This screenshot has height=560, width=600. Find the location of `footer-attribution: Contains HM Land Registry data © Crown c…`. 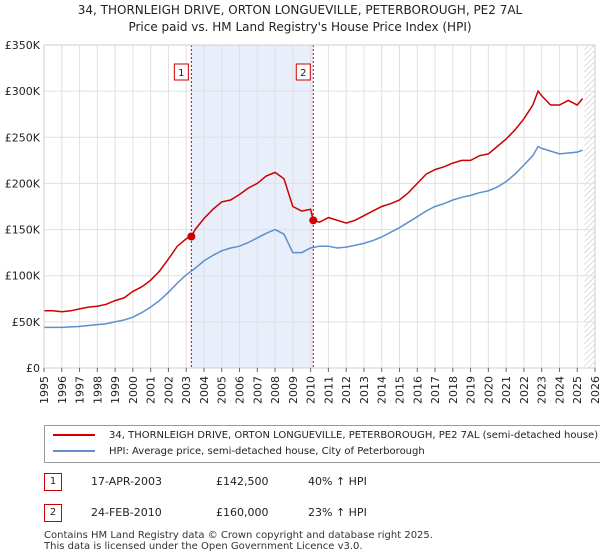

footer-attribution: Contains HM Land Registry data © Crown c… is located at coordinates (238, 541).